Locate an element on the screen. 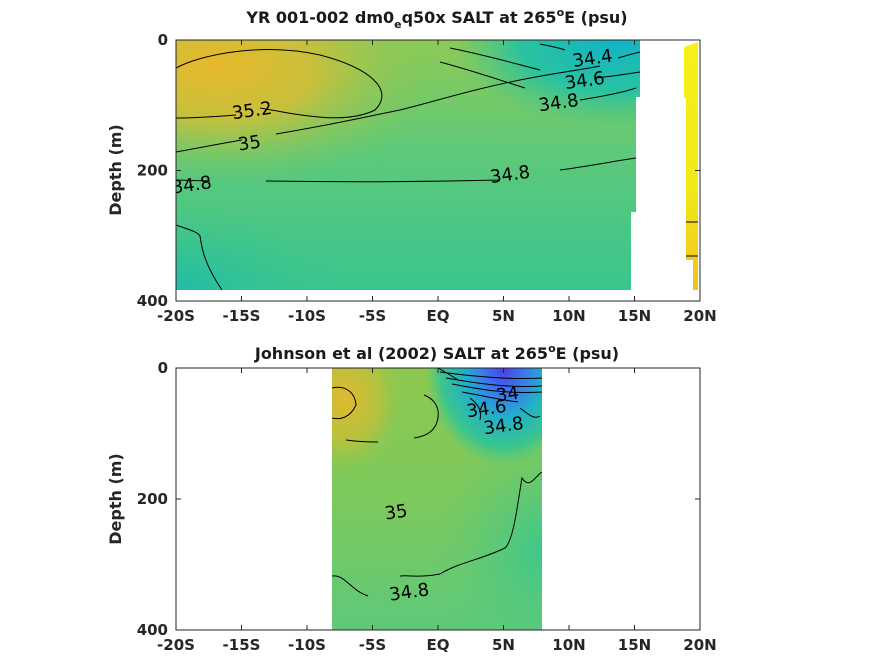 This screenshot has height=656, width=875. panel-obs-title: Johnson et al (2002) SALT at 265oE (psu) is located at coordinates (436, 352).